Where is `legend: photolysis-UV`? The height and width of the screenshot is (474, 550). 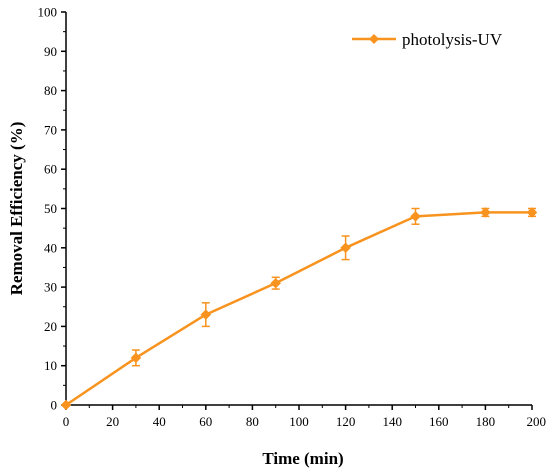 legend: photolysis-UV is located at coordinates (427, 39).